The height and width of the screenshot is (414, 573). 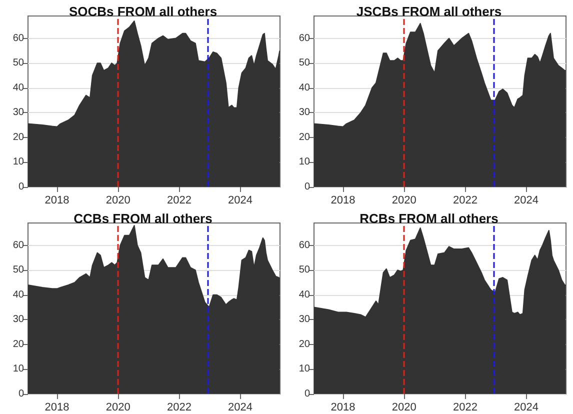 I want to click on chart-title: JSCBs FROM all others, so click(x=429, y=11).